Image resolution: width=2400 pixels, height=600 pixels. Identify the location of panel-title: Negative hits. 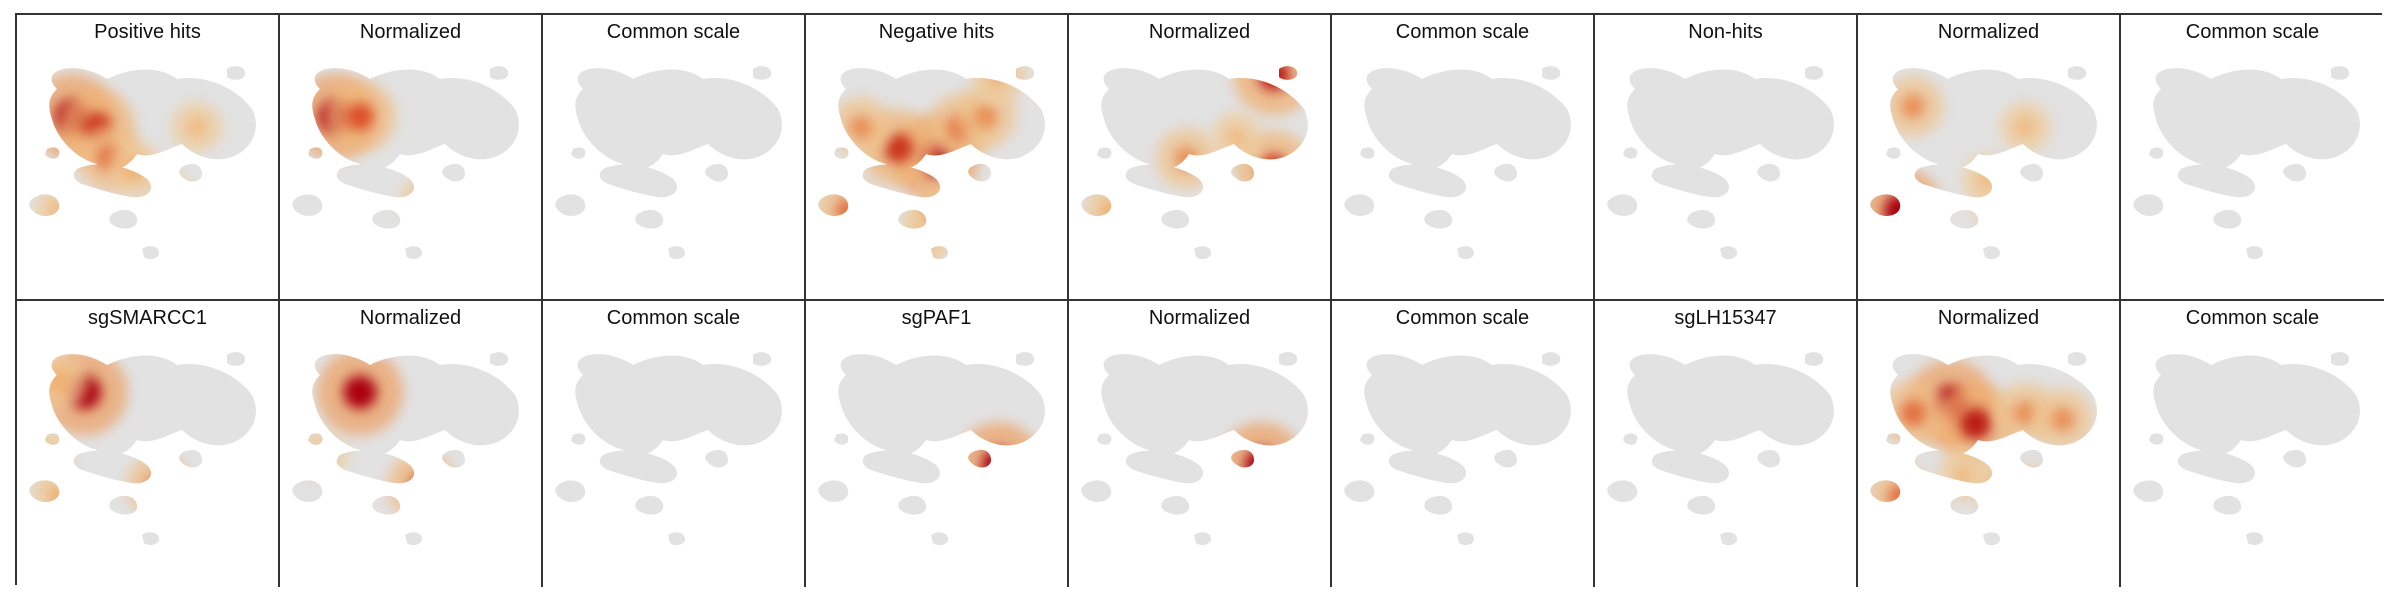
(936, 32).